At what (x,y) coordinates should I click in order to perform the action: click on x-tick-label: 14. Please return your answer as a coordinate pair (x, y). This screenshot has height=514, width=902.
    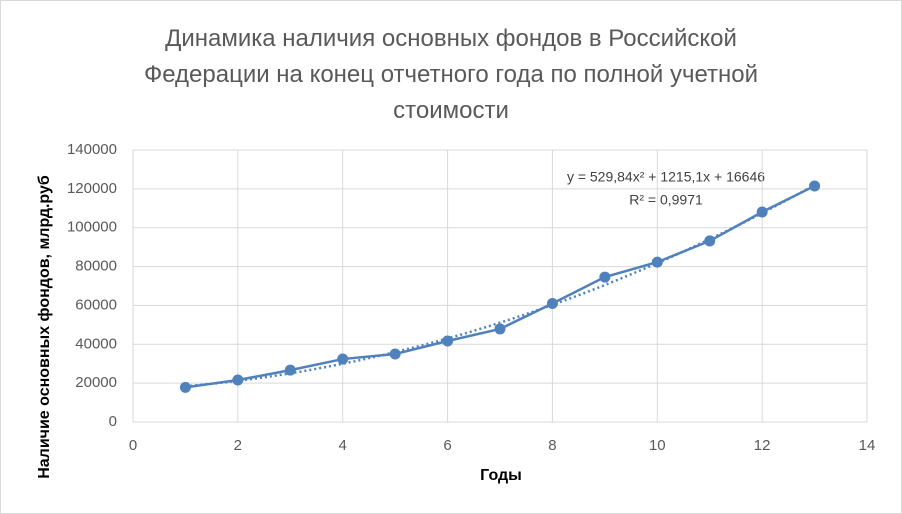
    Looking at the image, I should click on (867, 445).